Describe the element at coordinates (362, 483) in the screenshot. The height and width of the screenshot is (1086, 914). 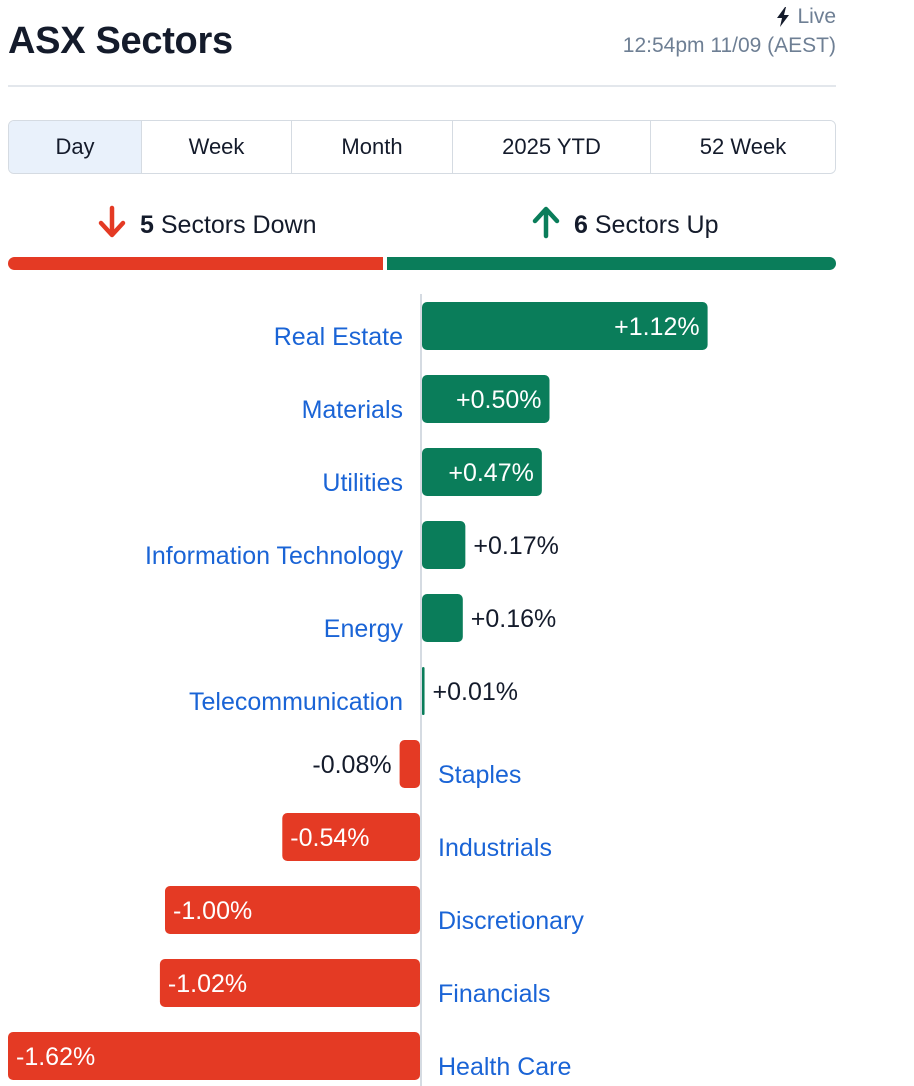
I see `sector-label-utilities: Utilities` at that location.